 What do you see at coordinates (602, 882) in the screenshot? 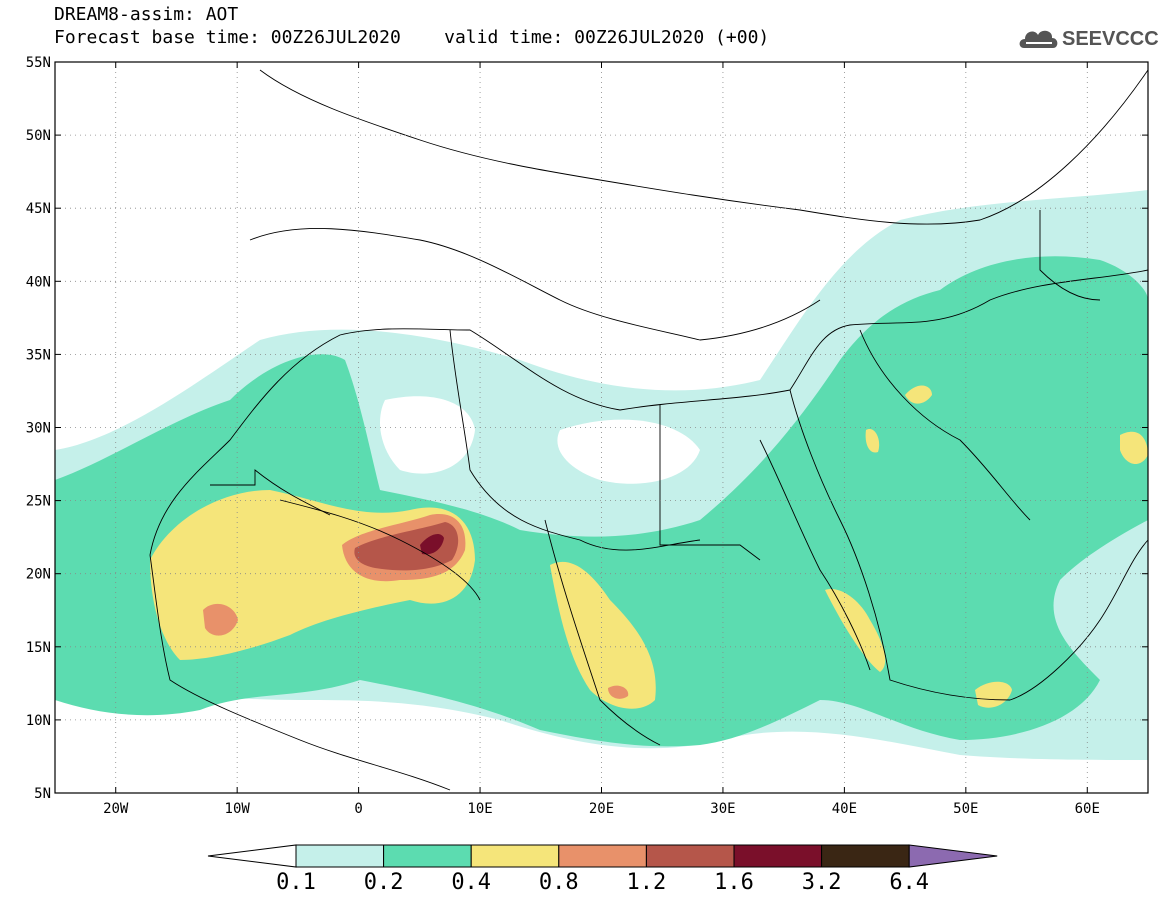
I see `colorbar-labels: 0.1 0.2 0.4 0.8 1.2 1.6 3.2 6.4` at bounding box center [602, 882].